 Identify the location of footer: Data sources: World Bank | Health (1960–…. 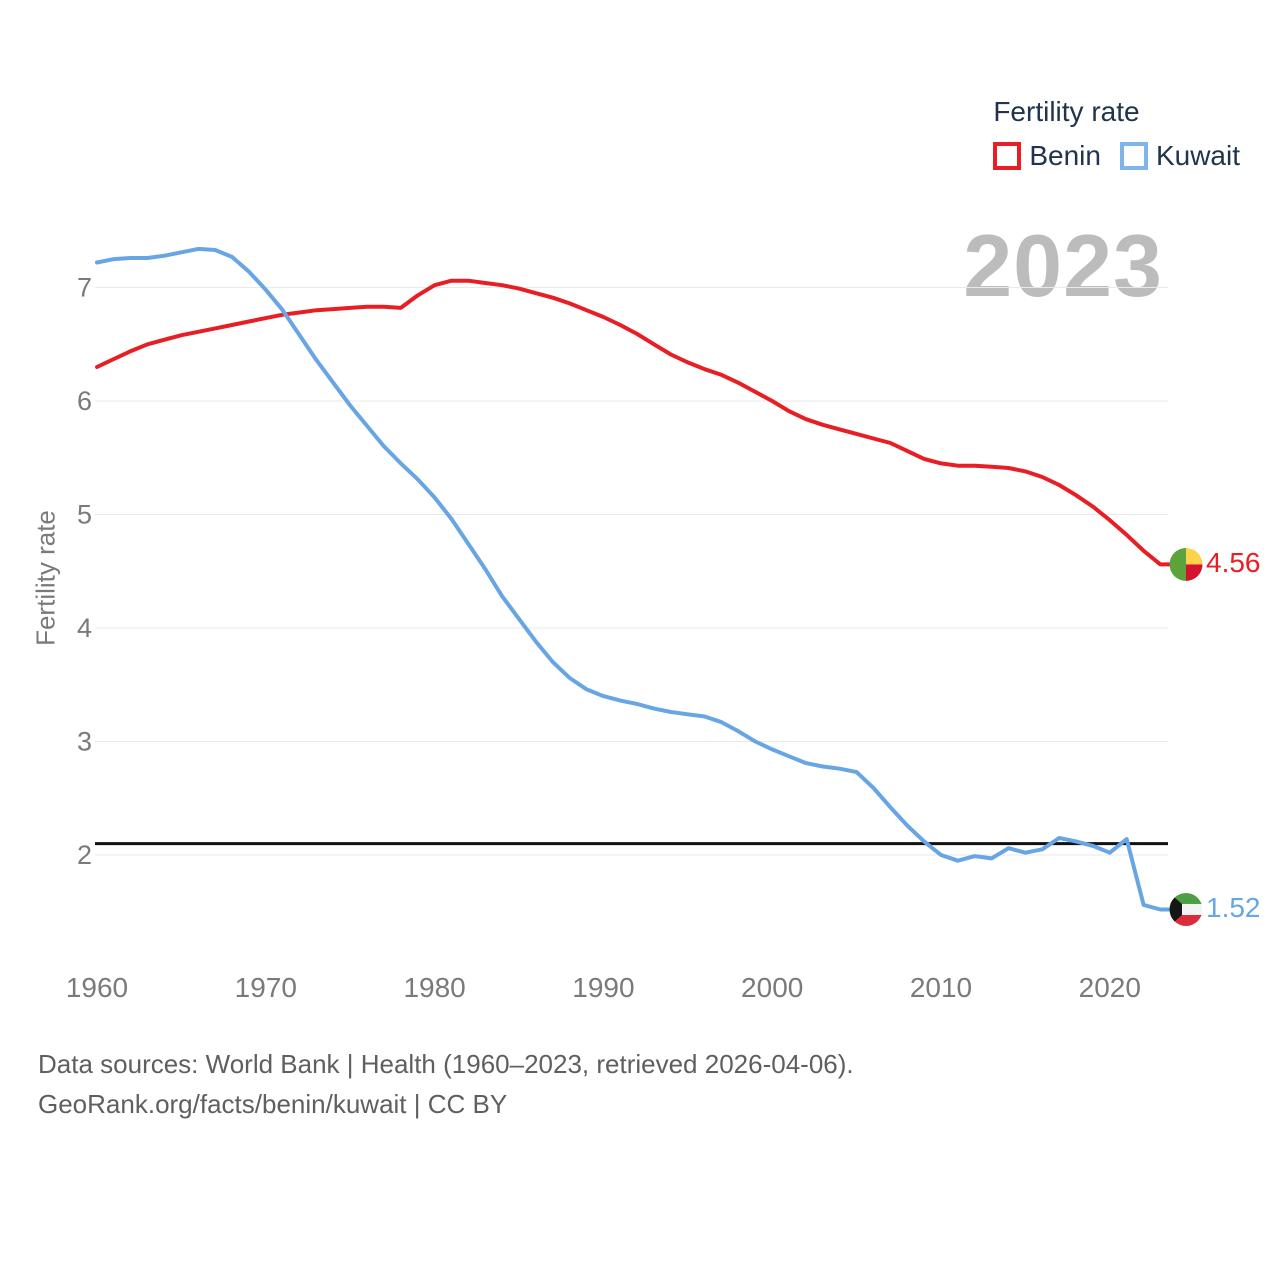
(446, 1084).